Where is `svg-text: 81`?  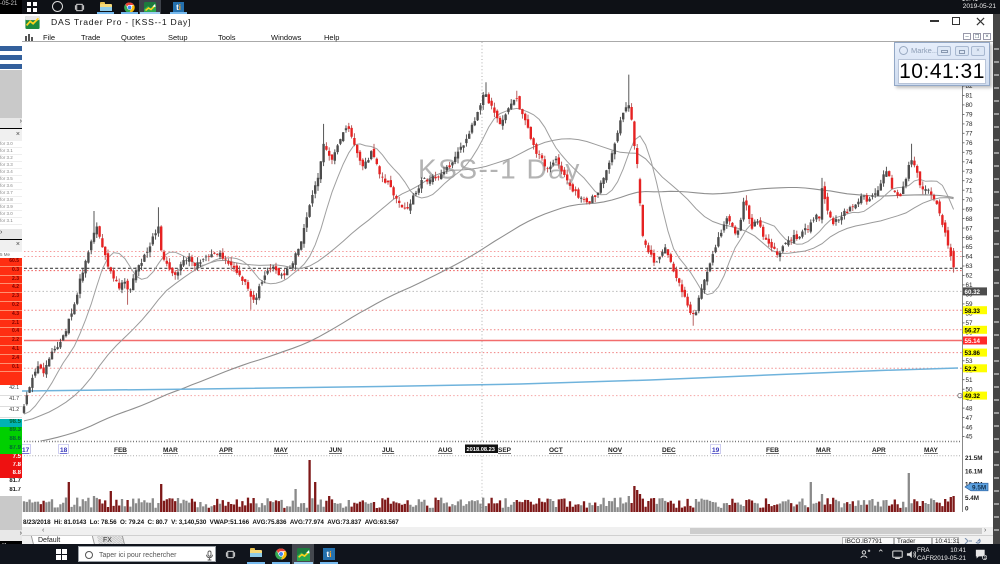
svg-text: 81 is located at coordinates (970, 96).